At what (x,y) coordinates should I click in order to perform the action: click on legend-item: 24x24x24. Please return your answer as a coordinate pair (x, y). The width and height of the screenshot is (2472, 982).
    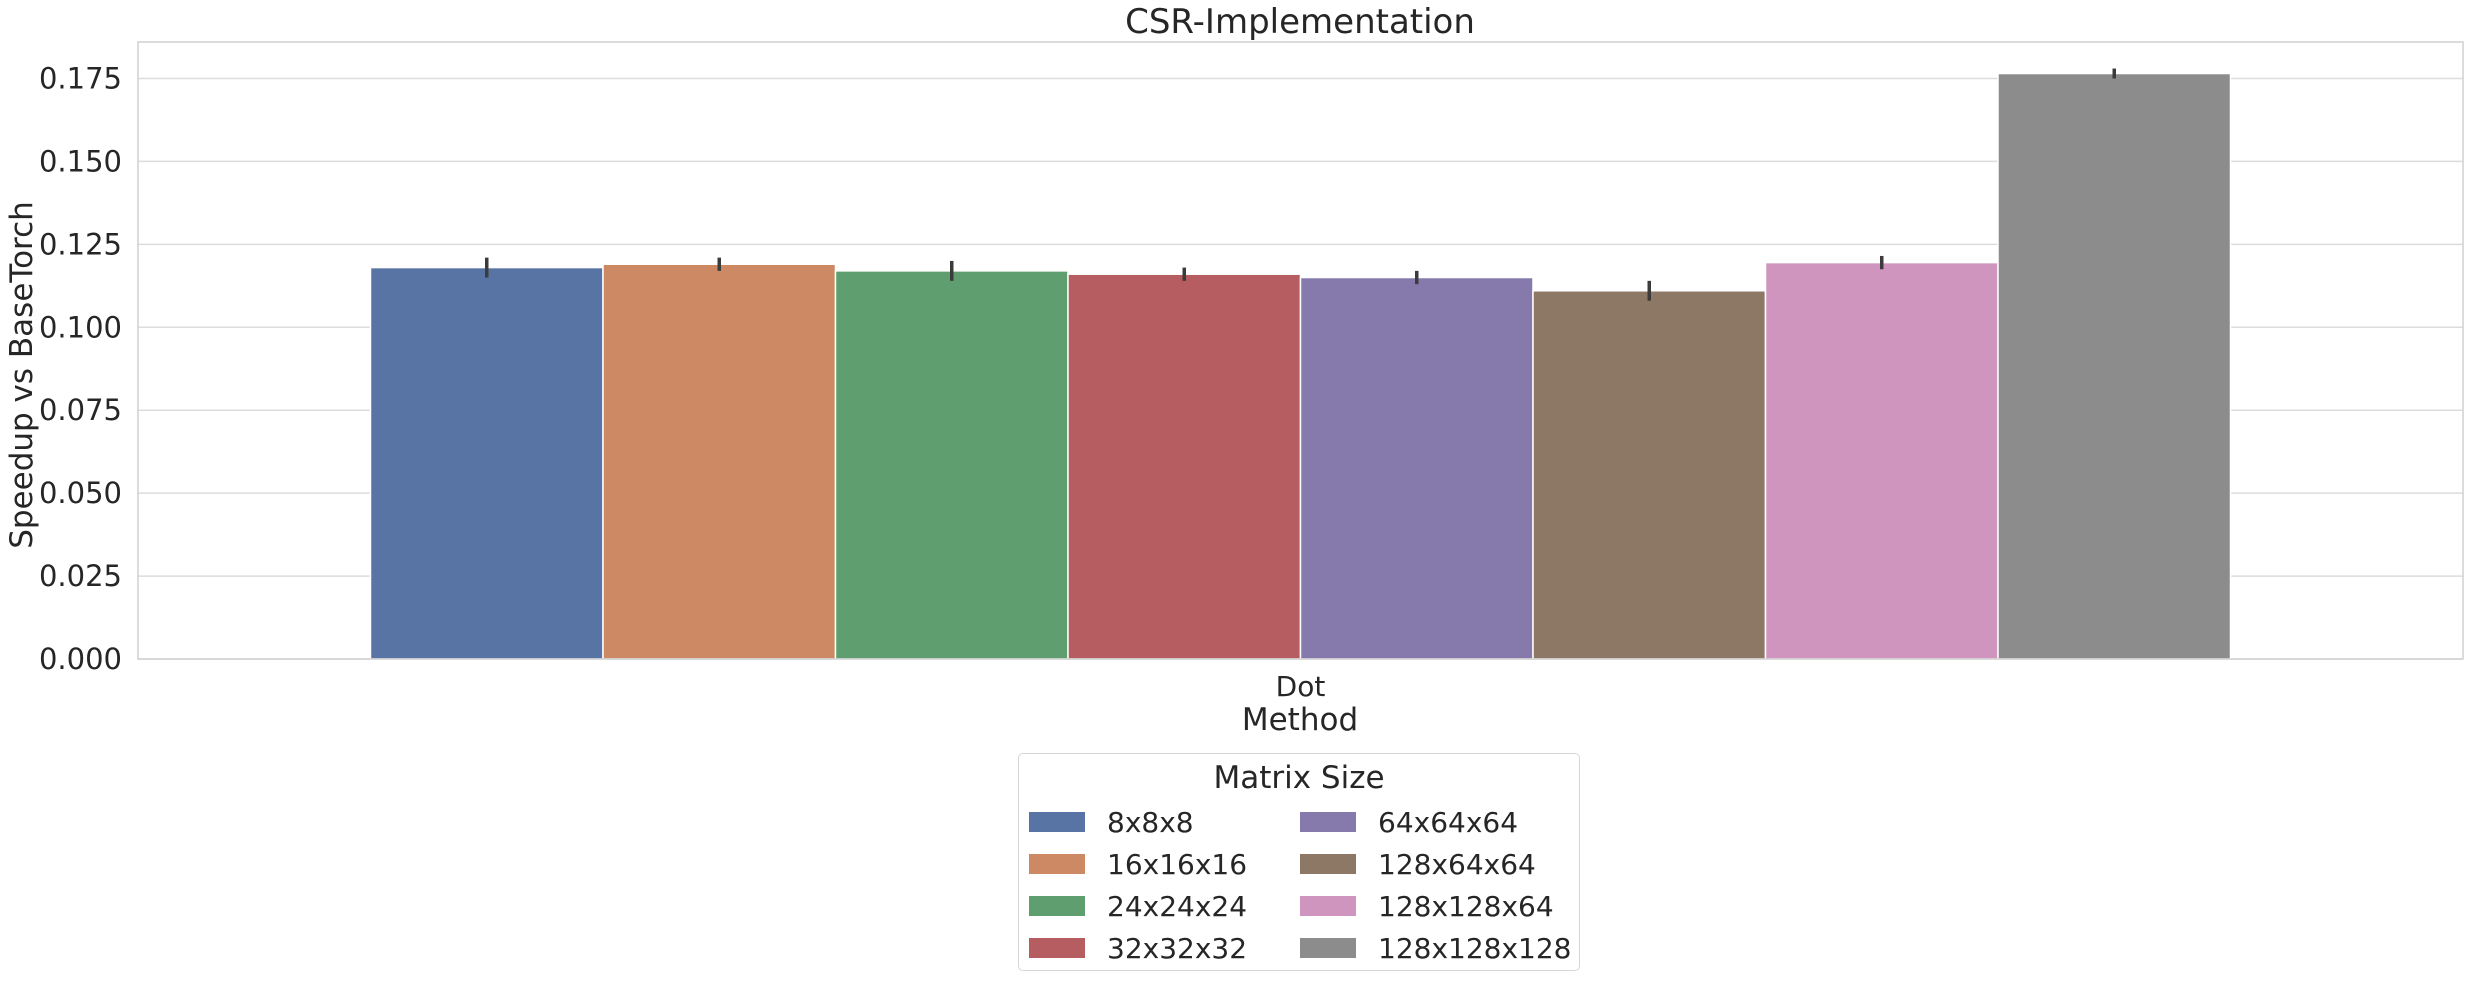
    Looking at the image, I should click on (1138, 906).